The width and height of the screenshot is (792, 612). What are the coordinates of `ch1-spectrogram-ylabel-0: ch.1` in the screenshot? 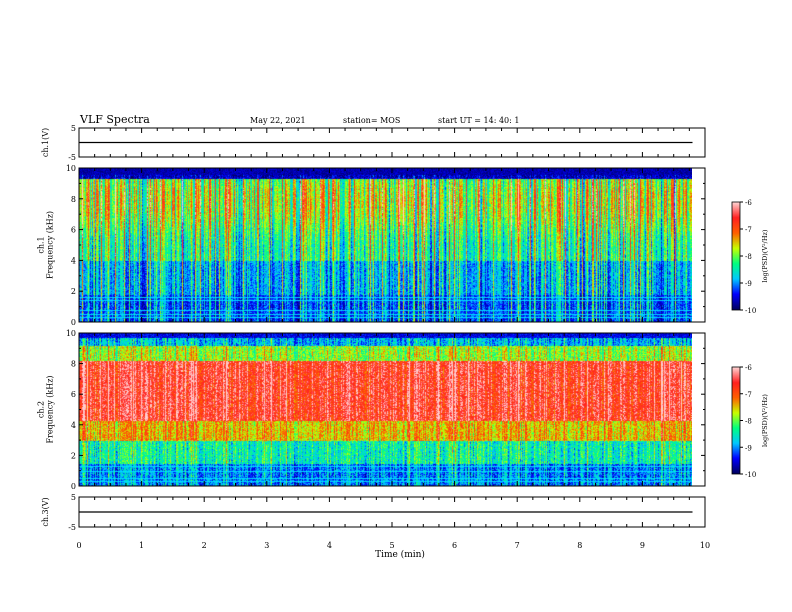 It's located at (41, 244).